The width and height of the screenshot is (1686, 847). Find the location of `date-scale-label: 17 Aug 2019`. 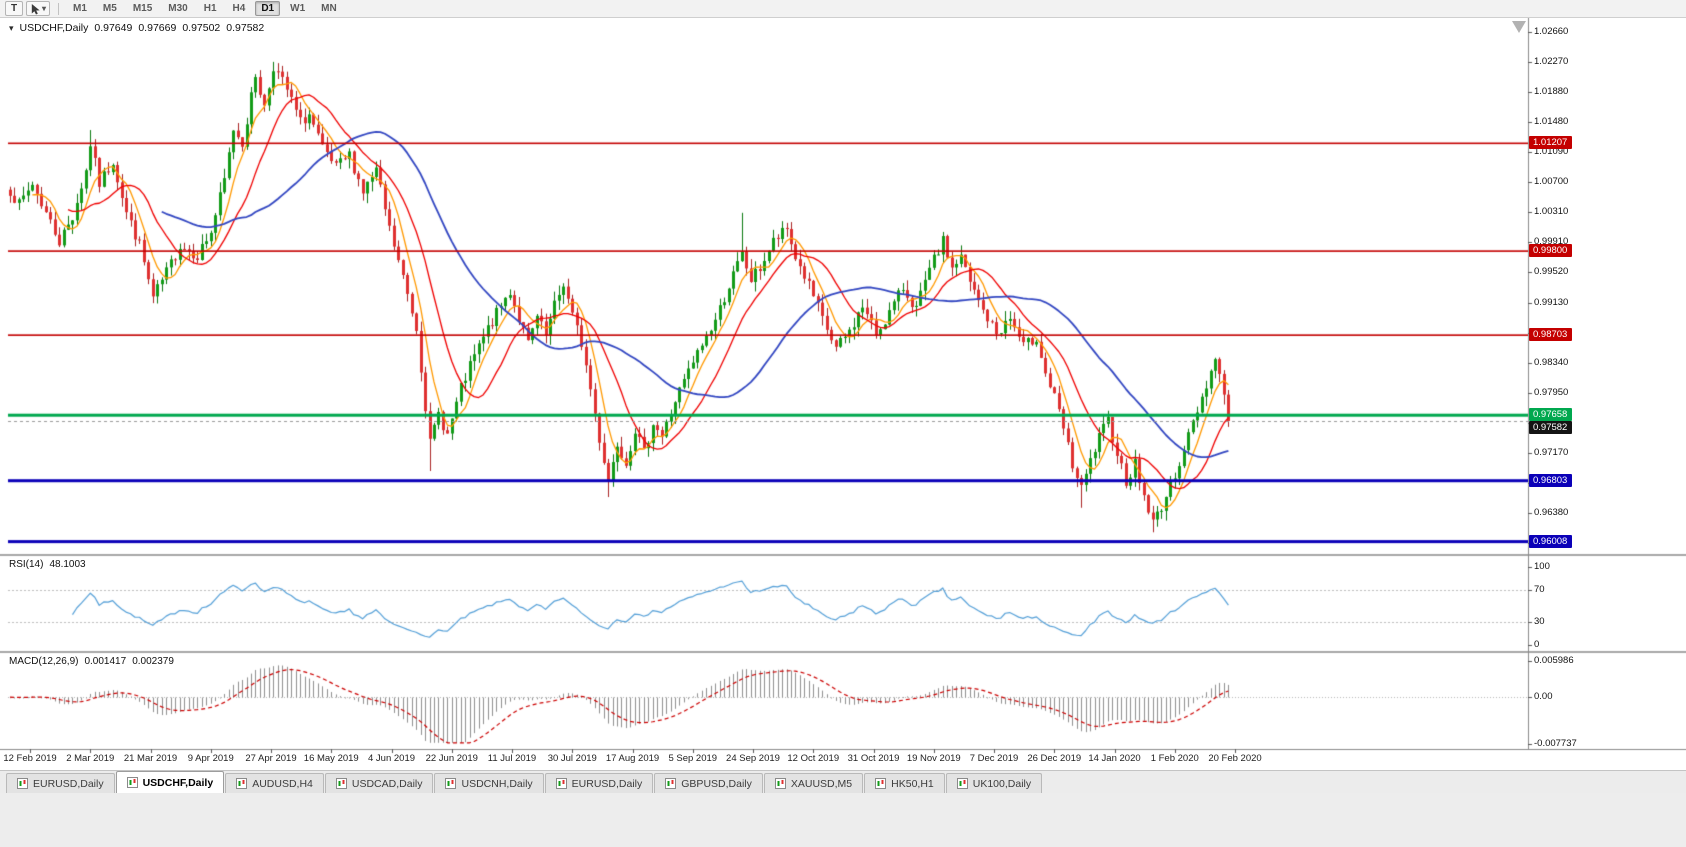

date-scale-label: 17 Aug 2019 is located at coordinates (632, 758).